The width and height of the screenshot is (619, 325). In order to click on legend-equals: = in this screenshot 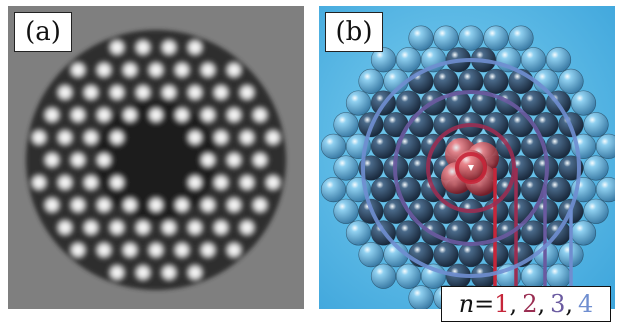, I will do `click(484, 304)`.